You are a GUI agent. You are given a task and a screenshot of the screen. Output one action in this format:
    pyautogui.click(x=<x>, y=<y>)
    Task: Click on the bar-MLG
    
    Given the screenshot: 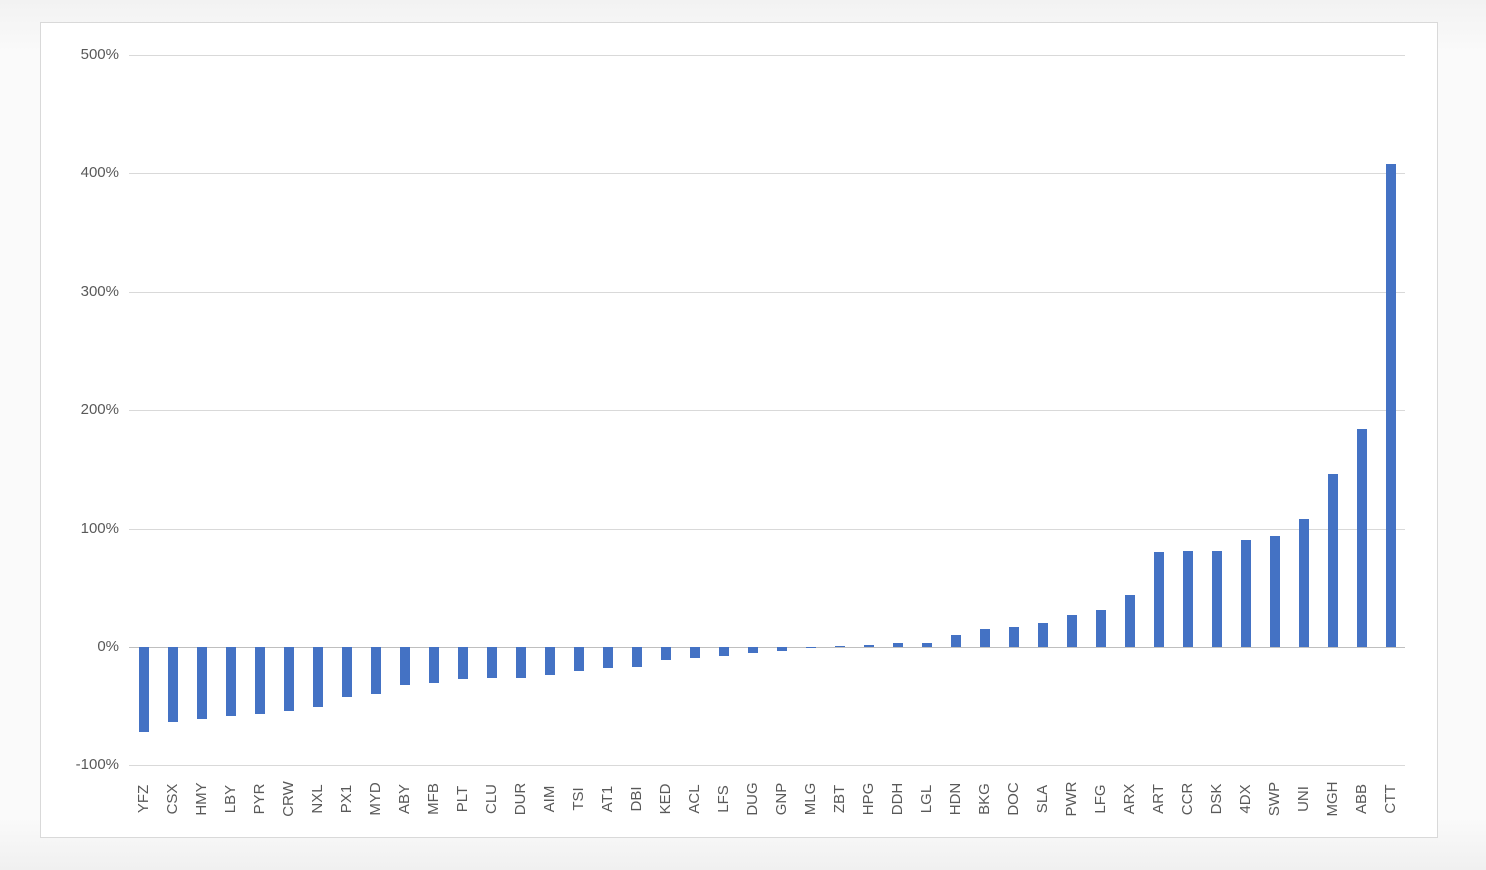 What is the action you would take?
    pyautogui.click(x=811, y=648)
    